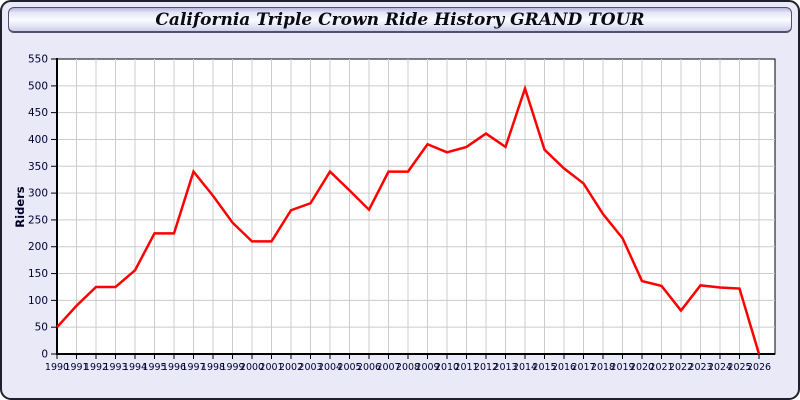 Image resolution: width=800 pixels, height=400 pixels. What do you see at coordinates (486, 367) in the screenshot?
I see `svg-text: 2012` at bounding box center [486, 367].